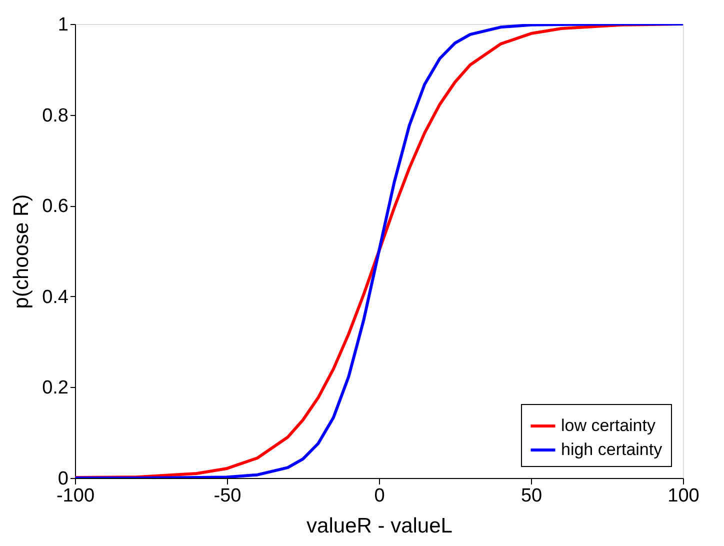  Describe the element at coordinates (684, 496) in the screenshot. I see `x-tick-label: 100` at that location.